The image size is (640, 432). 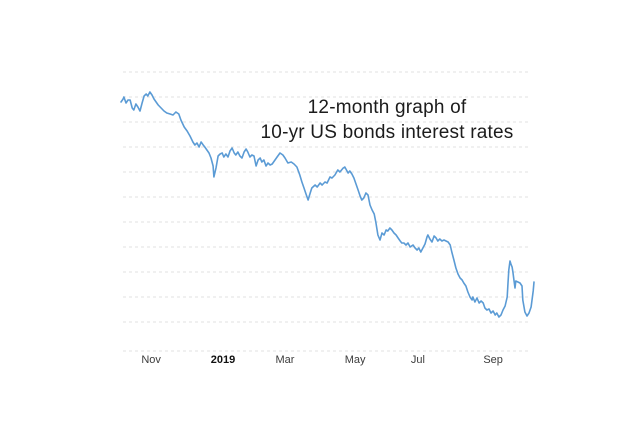 What do you see at coordinates (387, 107) in the screenshot?
I see `chart-title-line-1: 12-month graph of` at bounding box center [387, 107].